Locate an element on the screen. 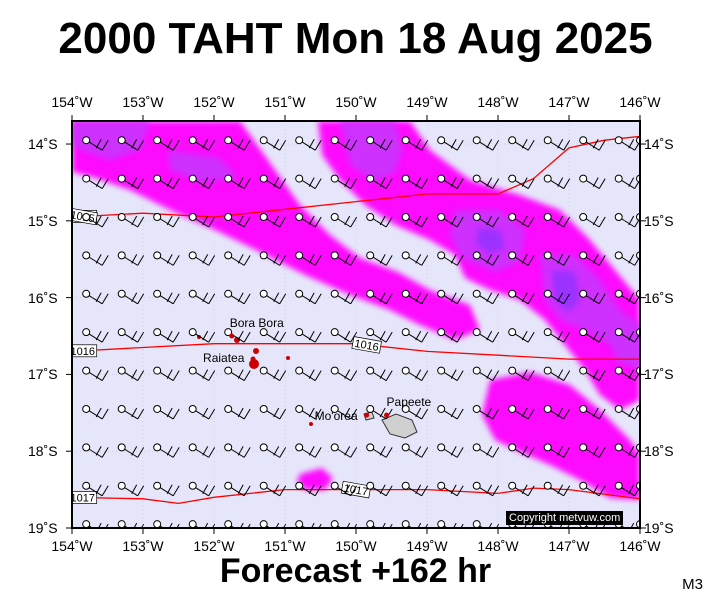 This screenshot has height=600, width=711. isobar-label-1016-1: 1016 is located at coordinates (366, 345).